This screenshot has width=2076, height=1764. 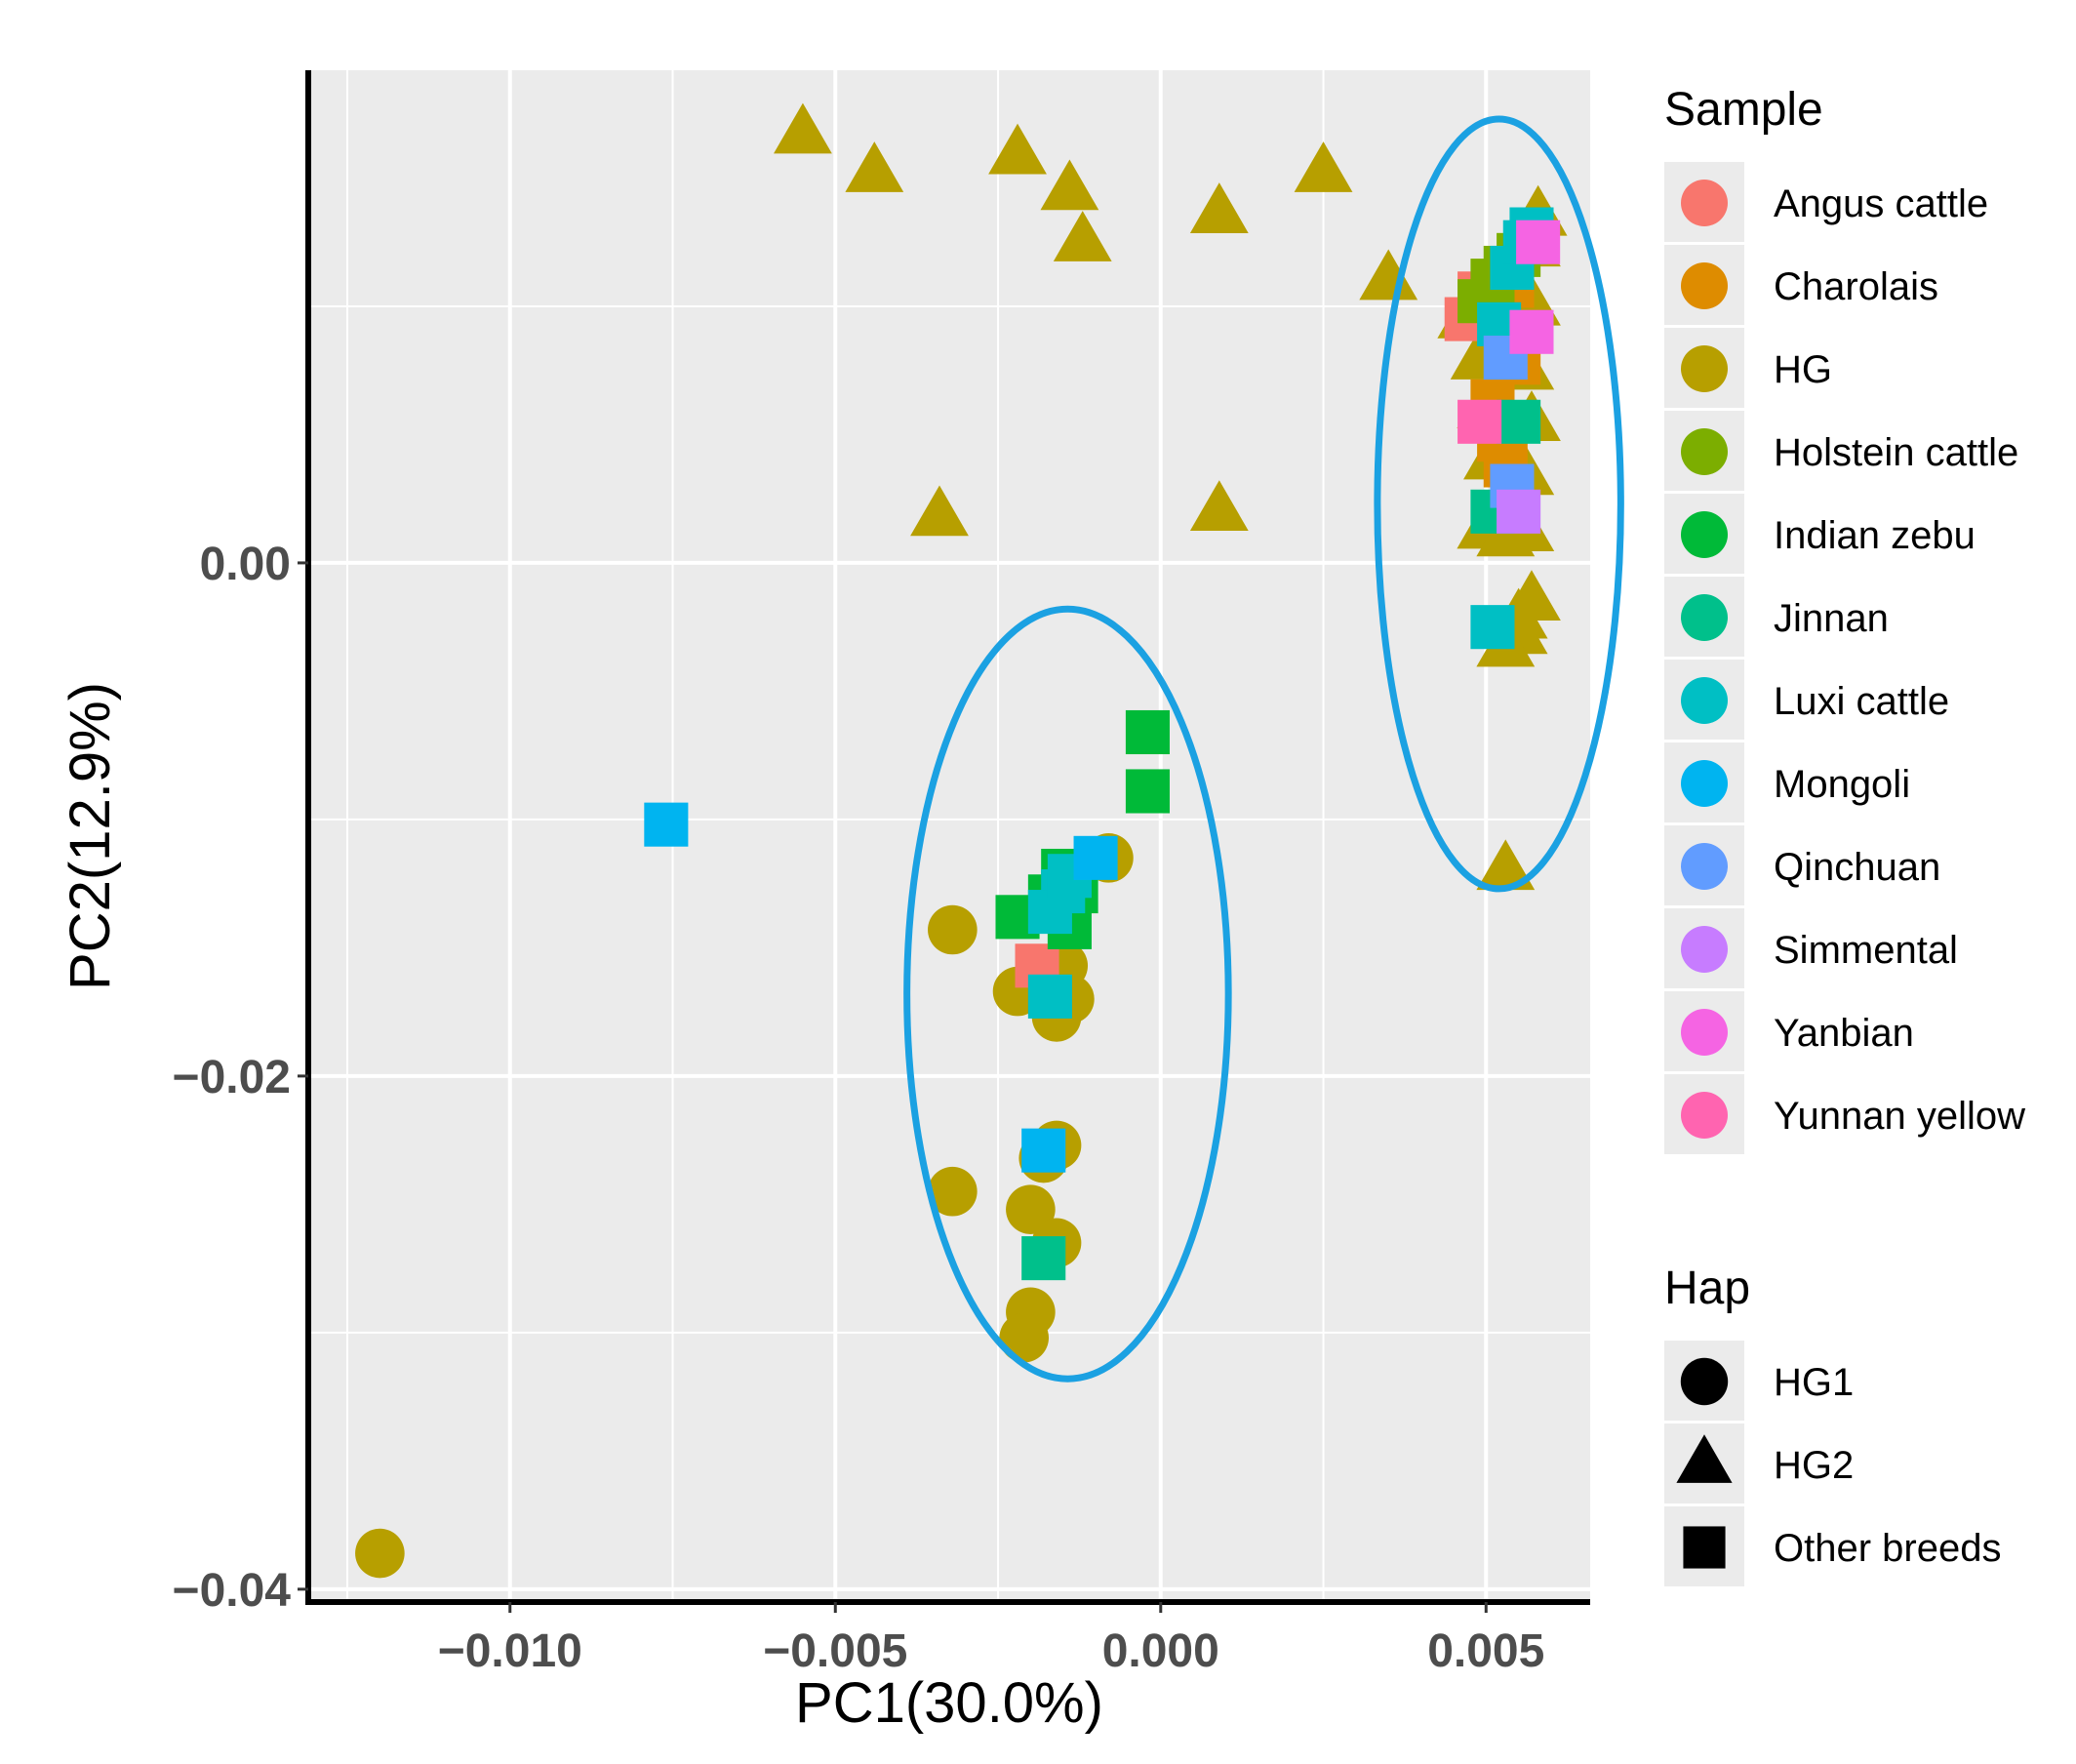 What do you see at coordinates (1519, 512) in the screenshot?
I see `point-simmental` at bounding box center [1519, 512].